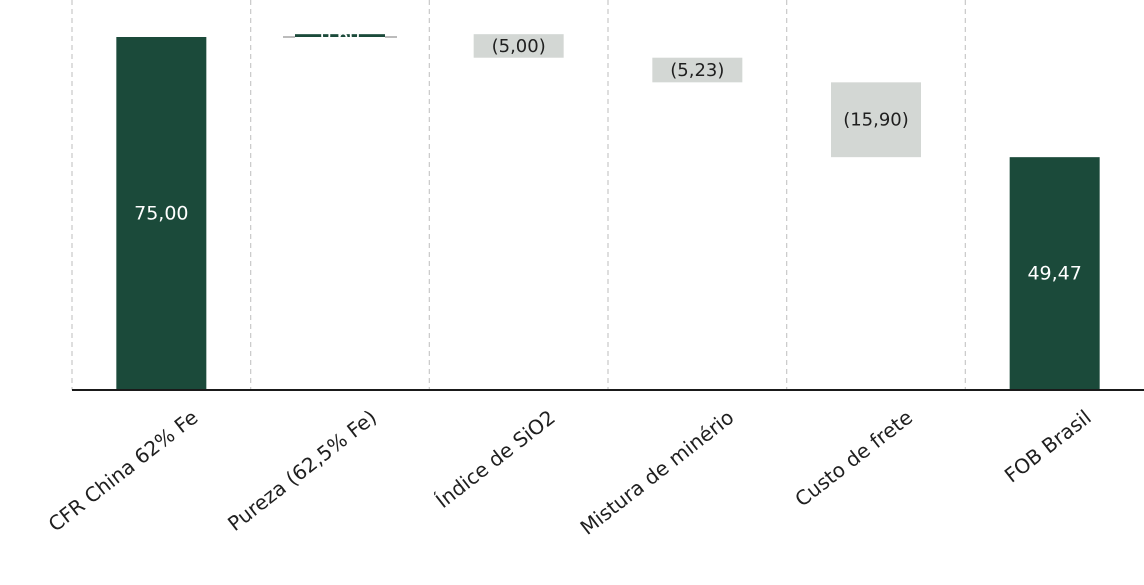 The height and width of the screenshot is (585, 1144). What do you see at coordinates (1048, 446) in the screenshot?
I see `category-label: FOB Brasil` at bounding box center [1048, 446].